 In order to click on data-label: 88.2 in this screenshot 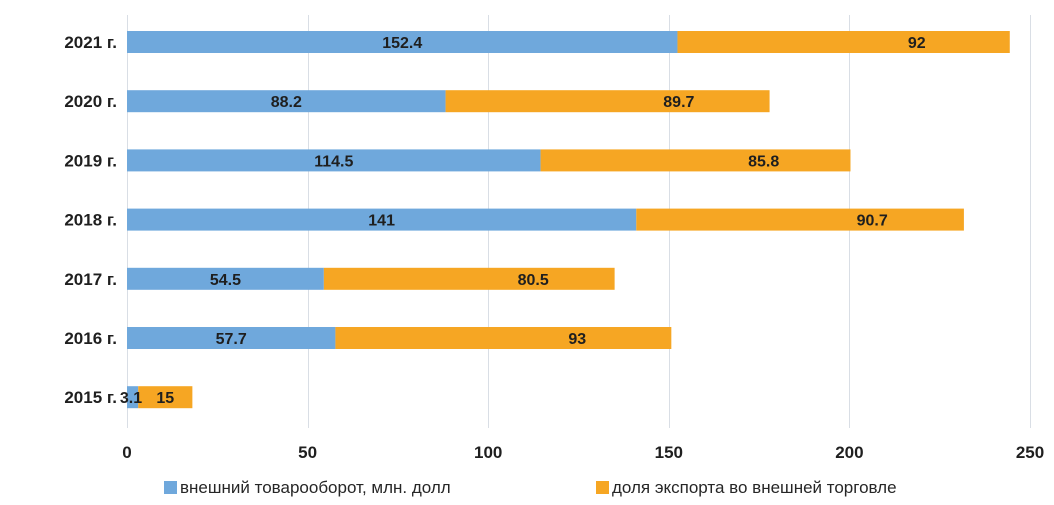, I will do `click(286, 102)`.